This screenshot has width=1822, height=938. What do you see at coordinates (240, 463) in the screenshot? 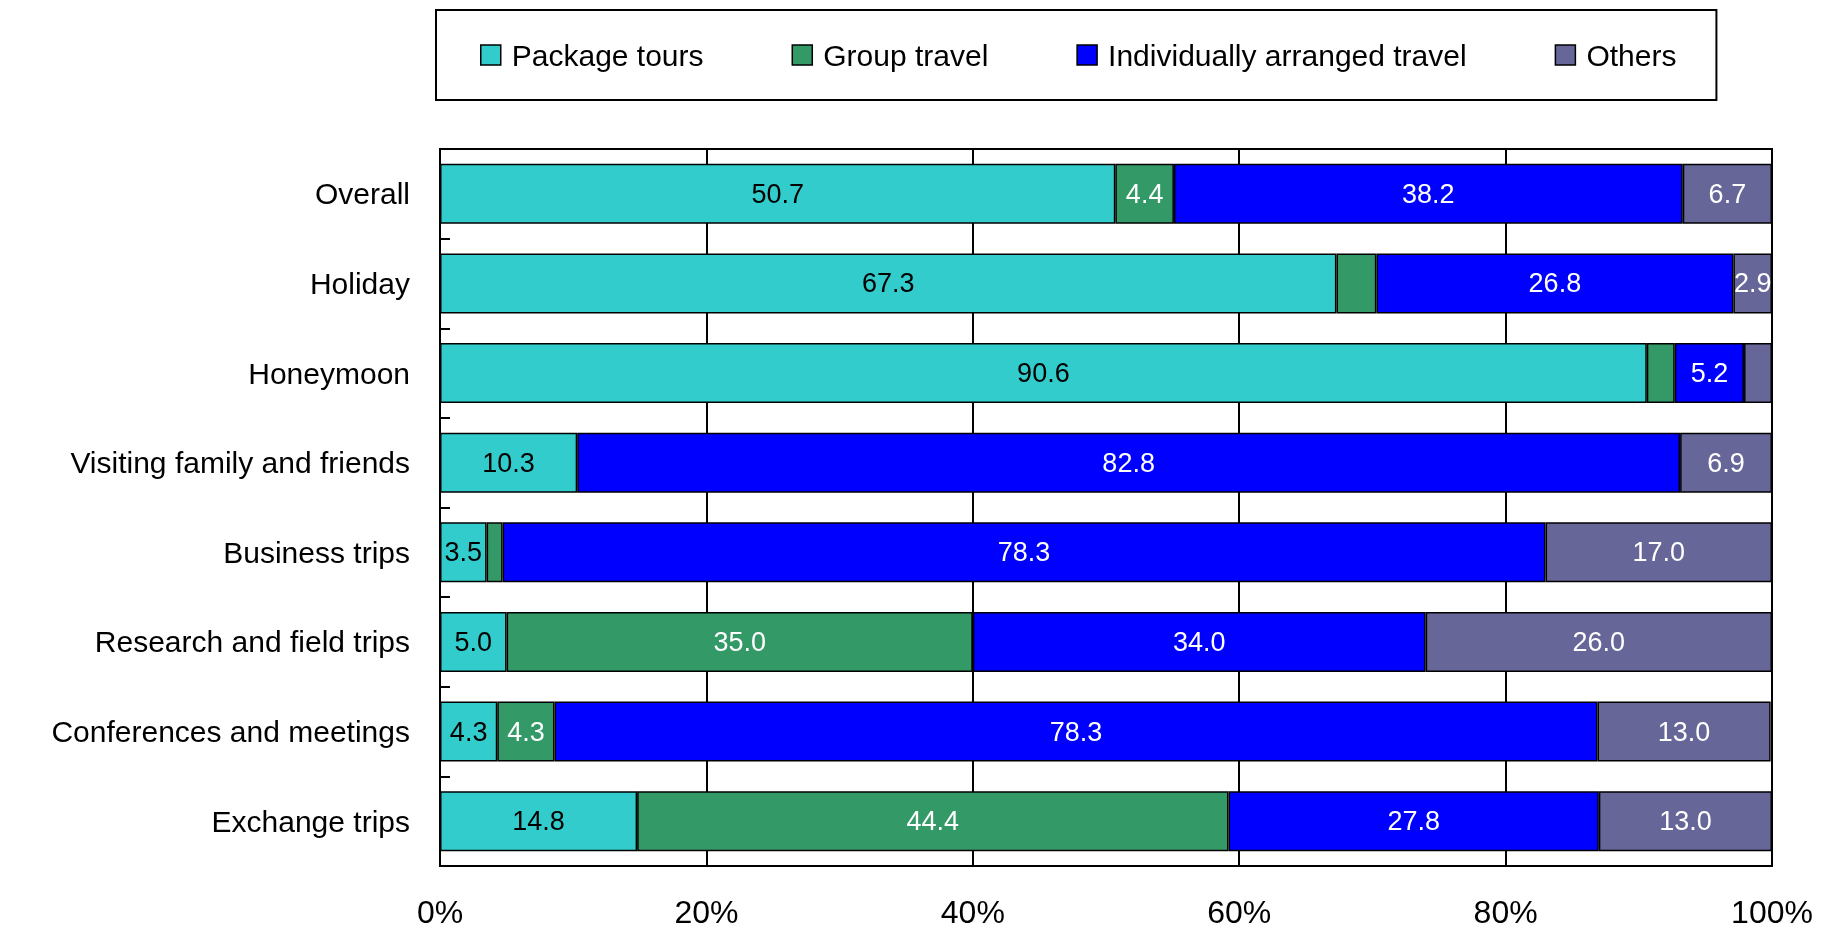
I see `y-tick-label: Visiting family and friends` at bounding box center [240, 463].